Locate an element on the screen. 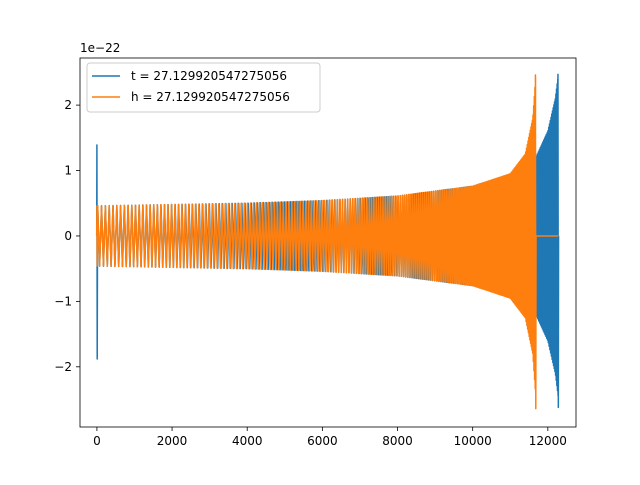 This screenshot has width=640, height=485. y-tick-label: 0 is located at coordinates (68, 236).